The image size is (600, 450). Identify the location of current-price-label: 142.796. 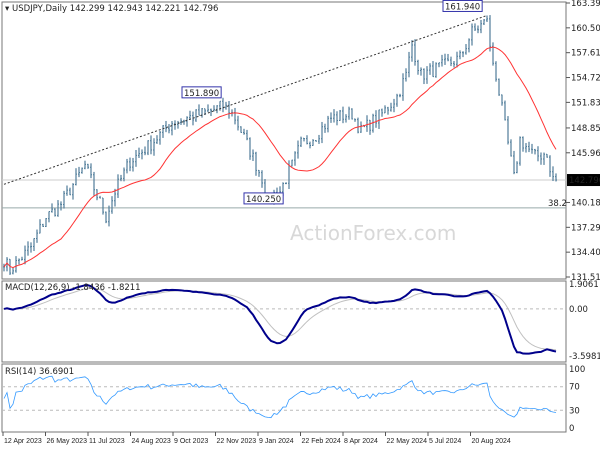
(584, 181).